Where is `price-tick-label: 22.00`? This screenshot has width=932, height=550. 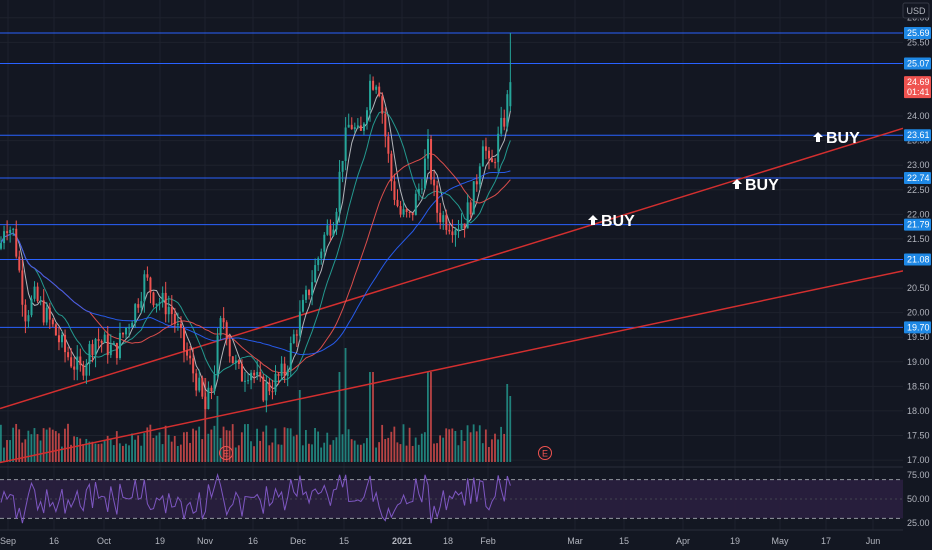
price-tick-label: 22.00 is located at coordinates (918, 214).